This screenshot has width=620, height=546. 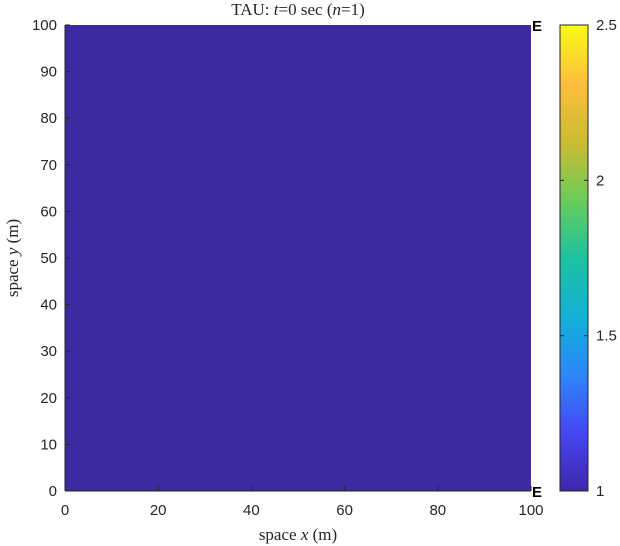 What do you see at coordinates (600, 180) in the screenshot?
I see `colorbar-tick-label: 2` at bounding box center [600, 180].